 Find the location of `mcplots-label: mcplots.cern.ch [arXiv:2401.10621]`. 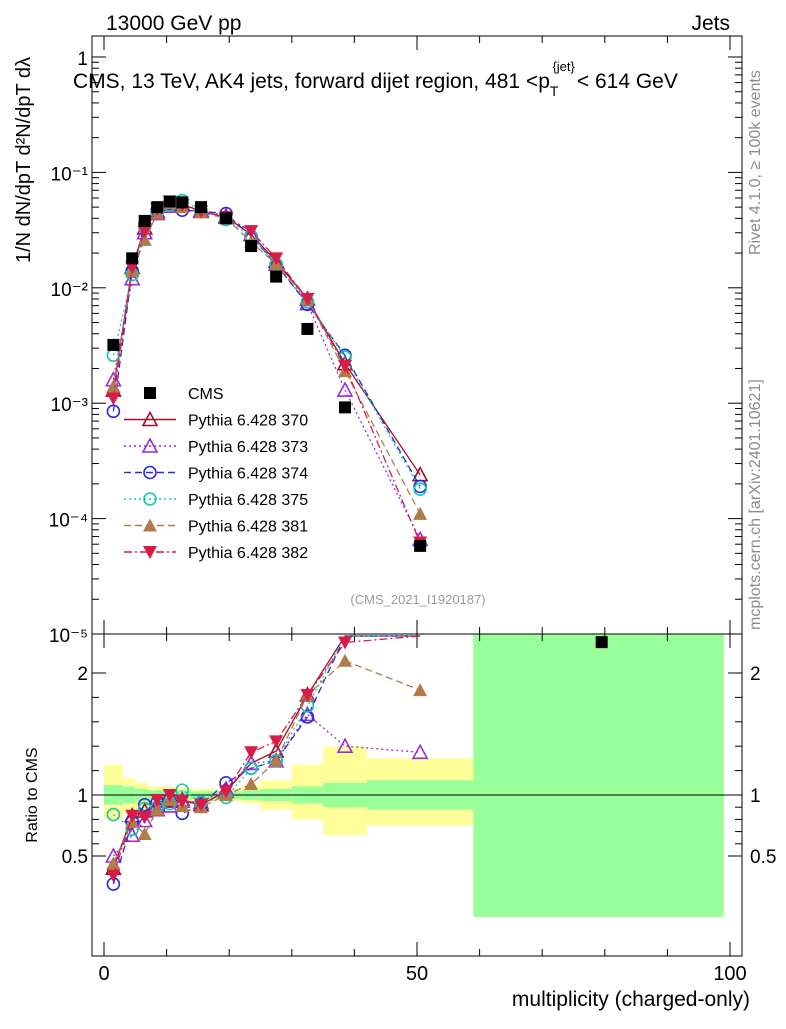

mcplots-label: mcplots.cern.ch [arXiv:2401.10621] is located at coordinates (755, 504).